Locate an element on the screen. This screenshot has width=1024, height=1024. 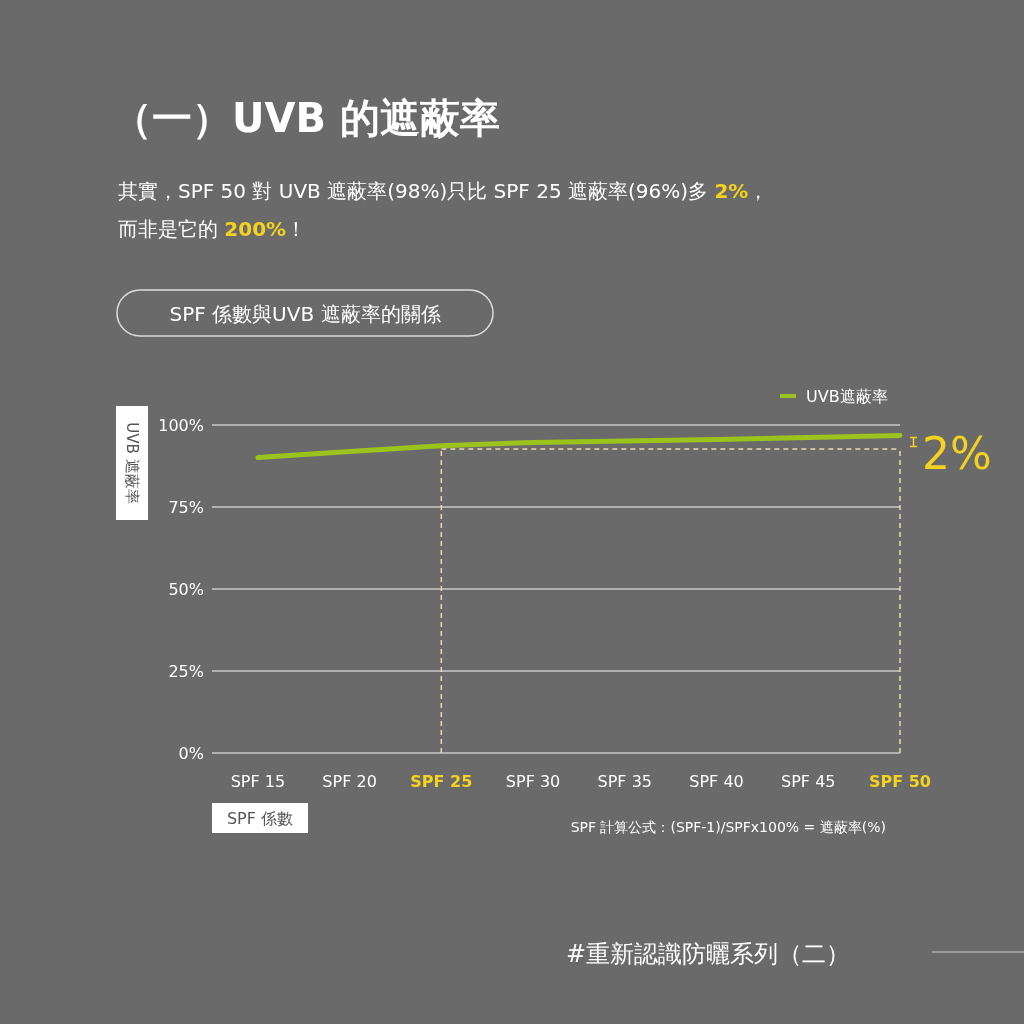
x-tick-label: SPF 15 is located at coordinates (258, 781).